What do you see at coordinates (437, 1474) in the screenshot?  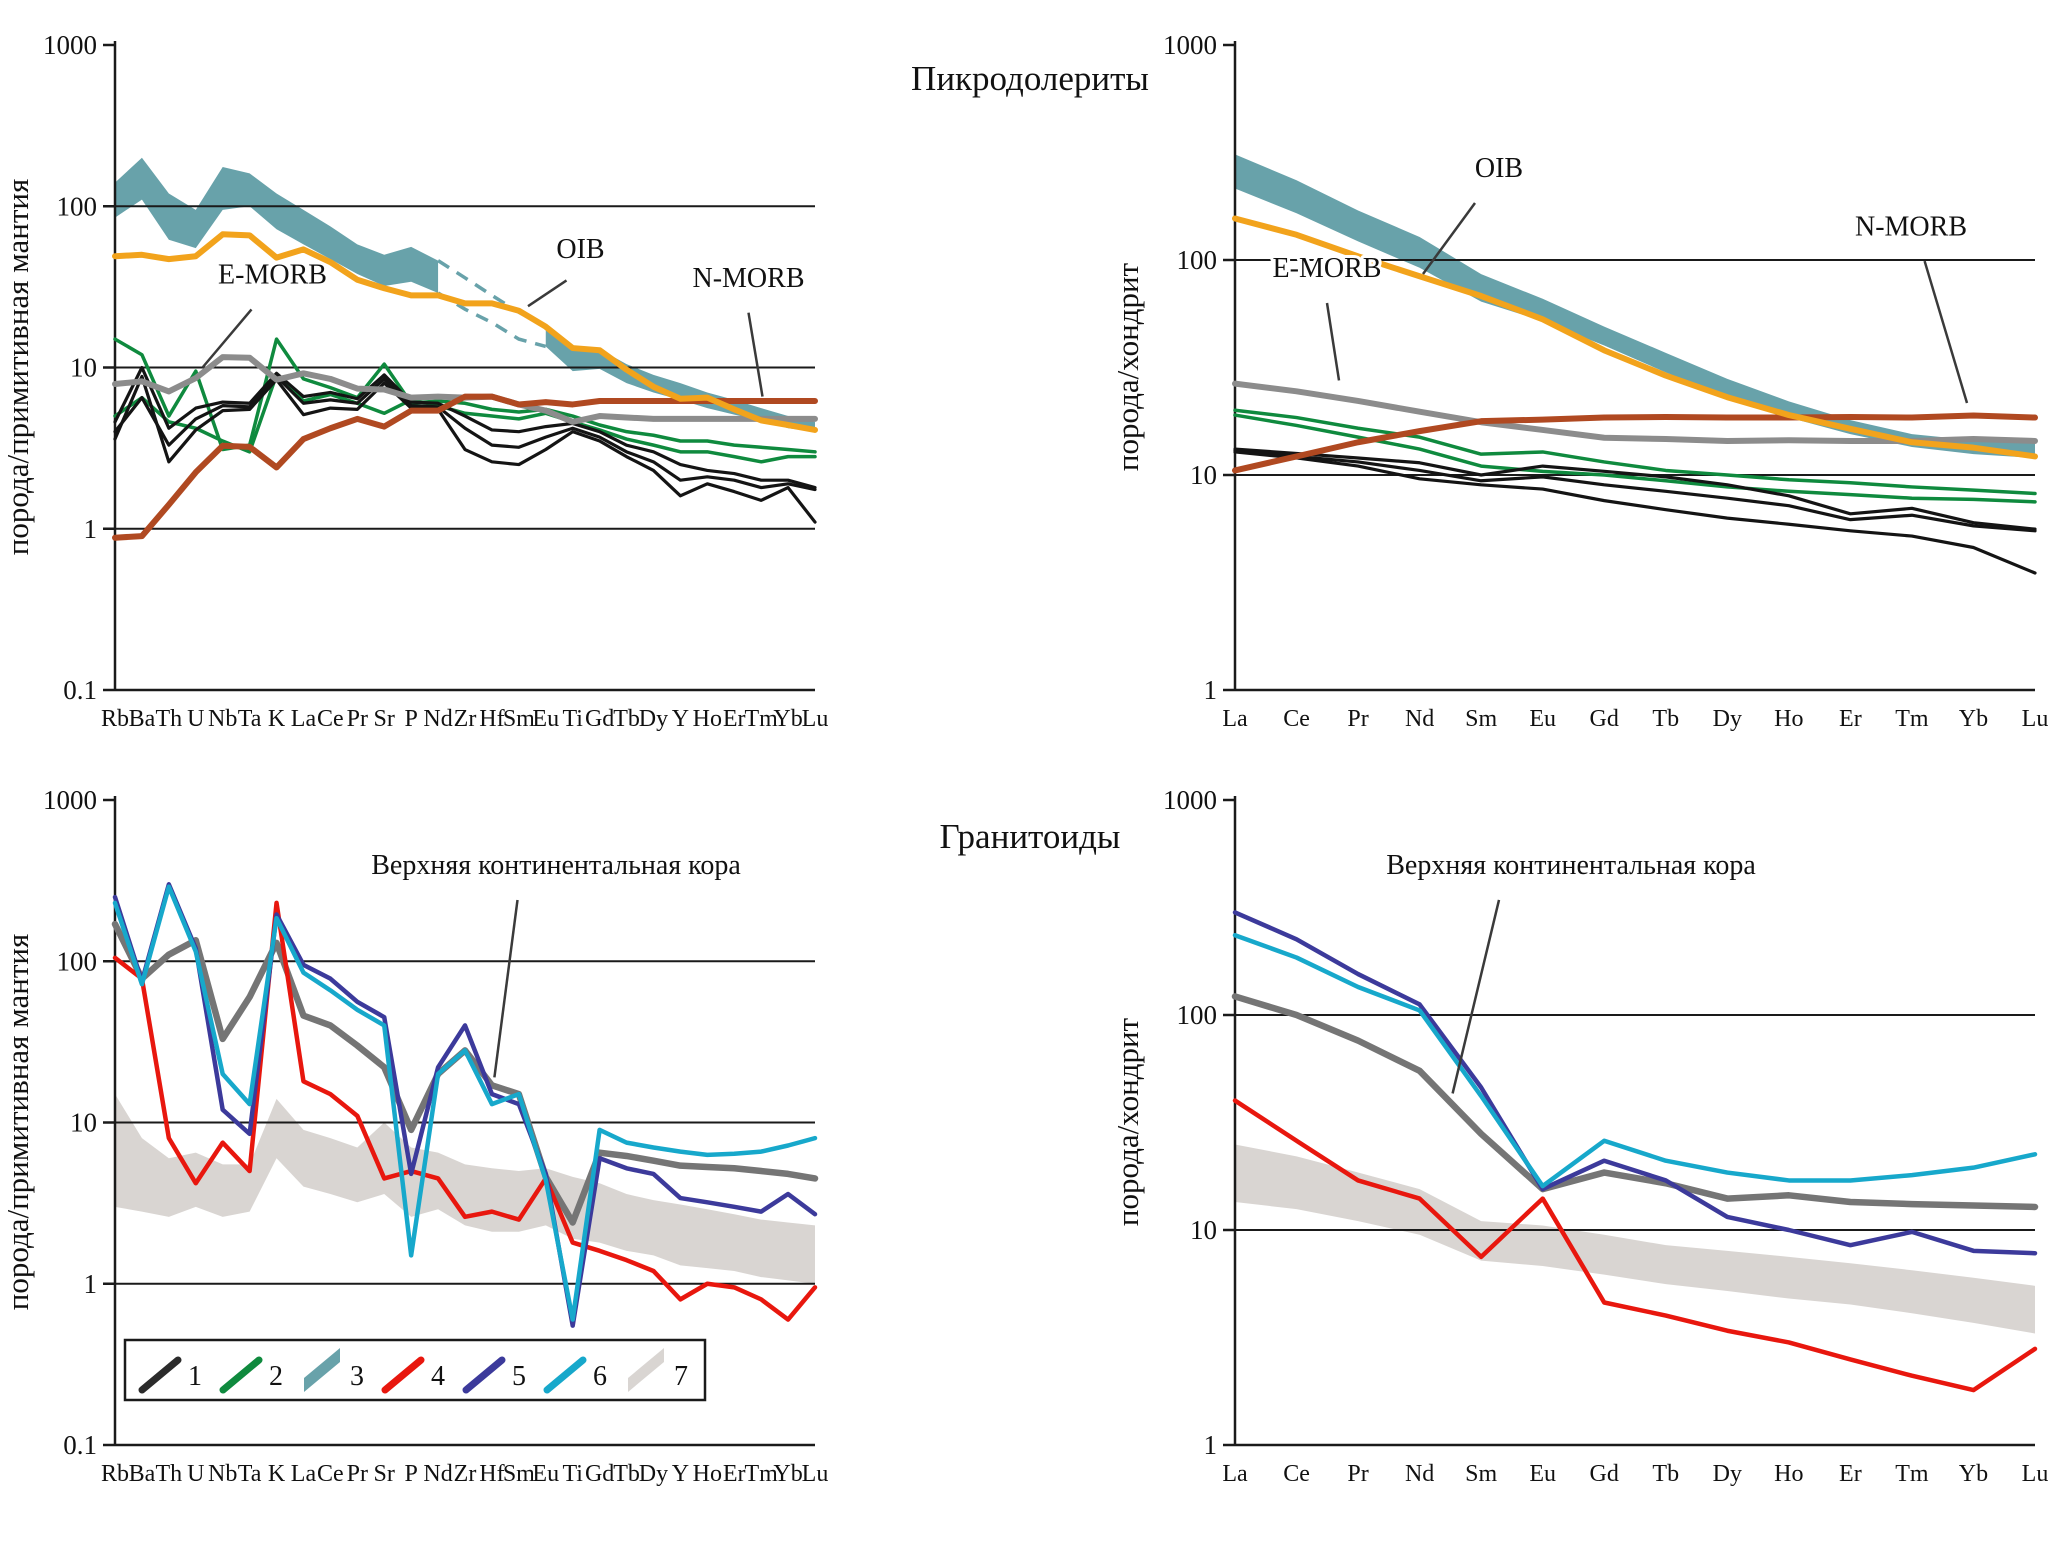 I see `x-tick-label: Nd` at bounding box center [437, 1474].